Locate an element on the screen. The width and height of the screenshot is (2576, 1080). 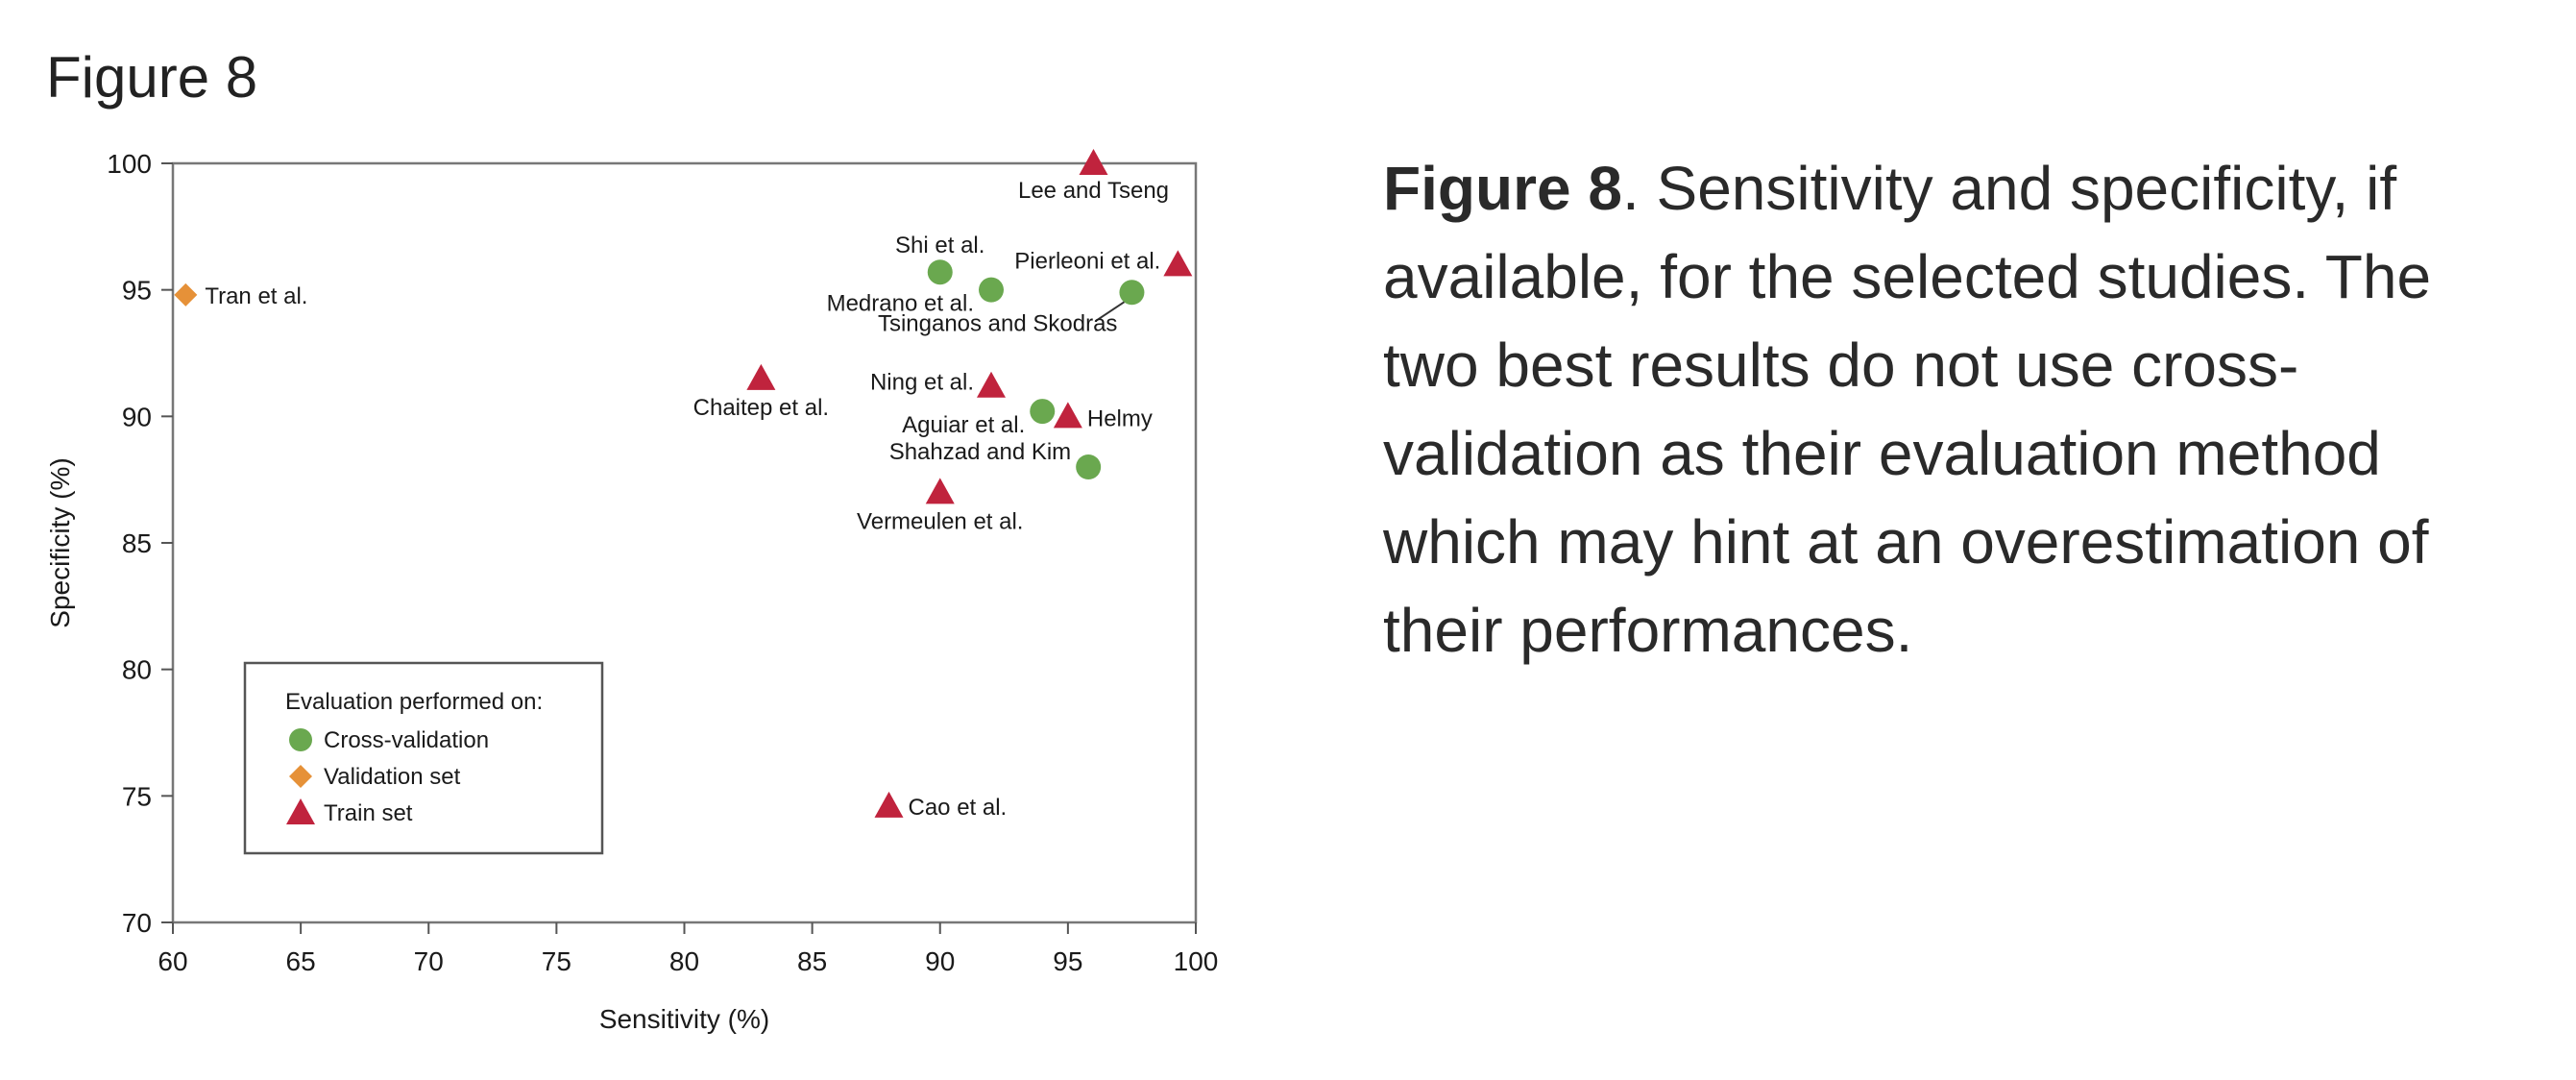
y-tick-label: 75 is located at coordinates (137, 796).